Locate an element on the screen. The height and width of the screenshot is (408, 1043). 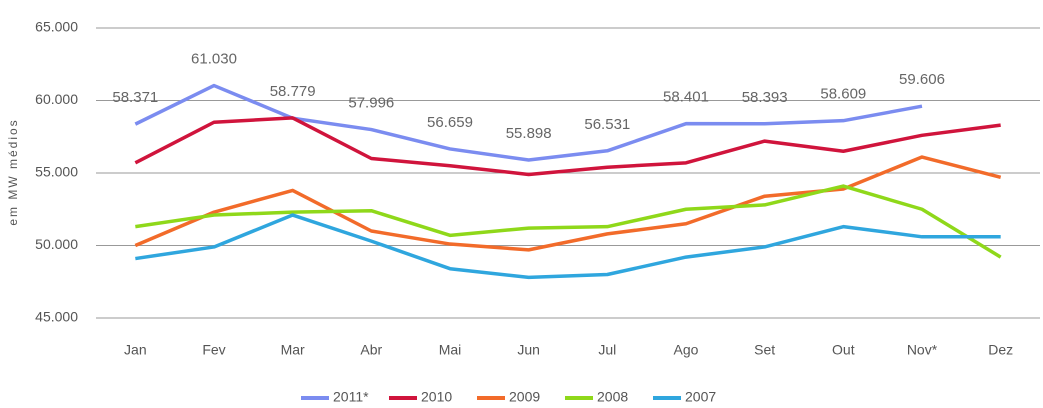
data-label: 59.606 is located at coordinates (922, 79).